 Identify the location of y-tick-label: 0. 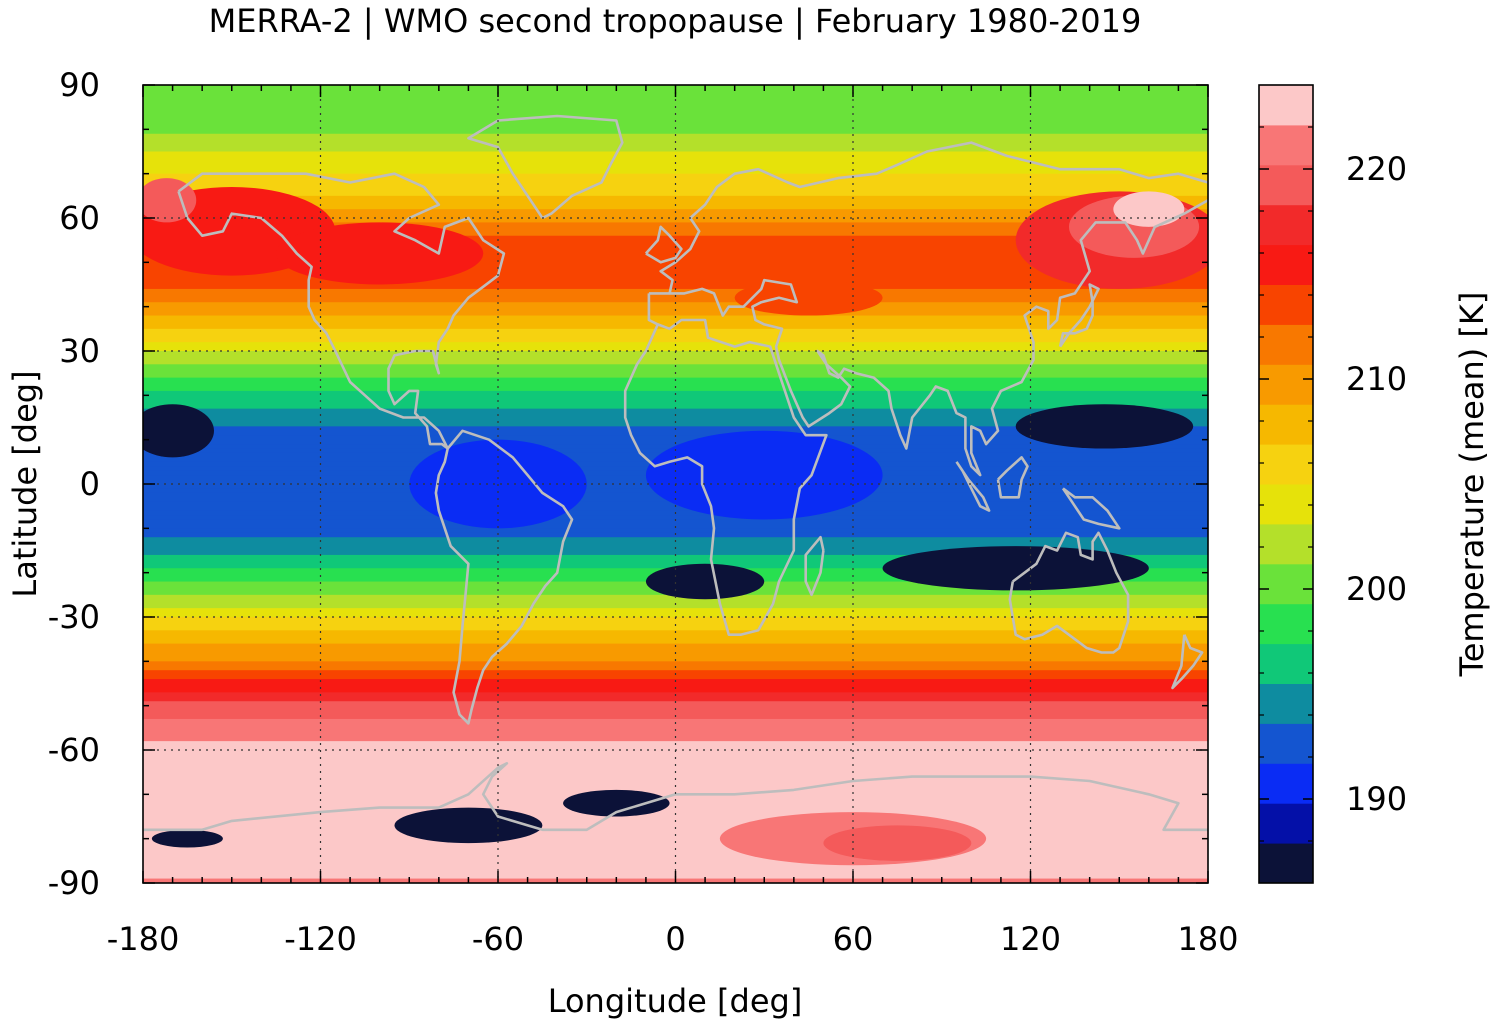
(90, 484).